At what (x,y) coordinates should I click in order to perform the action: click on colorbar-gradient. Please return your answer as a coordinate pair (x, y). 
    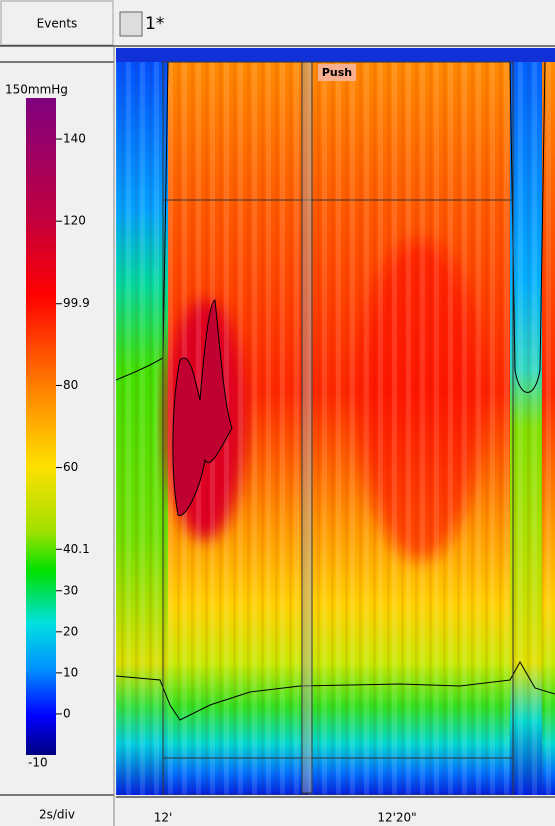
    Looking at the image, I should click on (41, 426).